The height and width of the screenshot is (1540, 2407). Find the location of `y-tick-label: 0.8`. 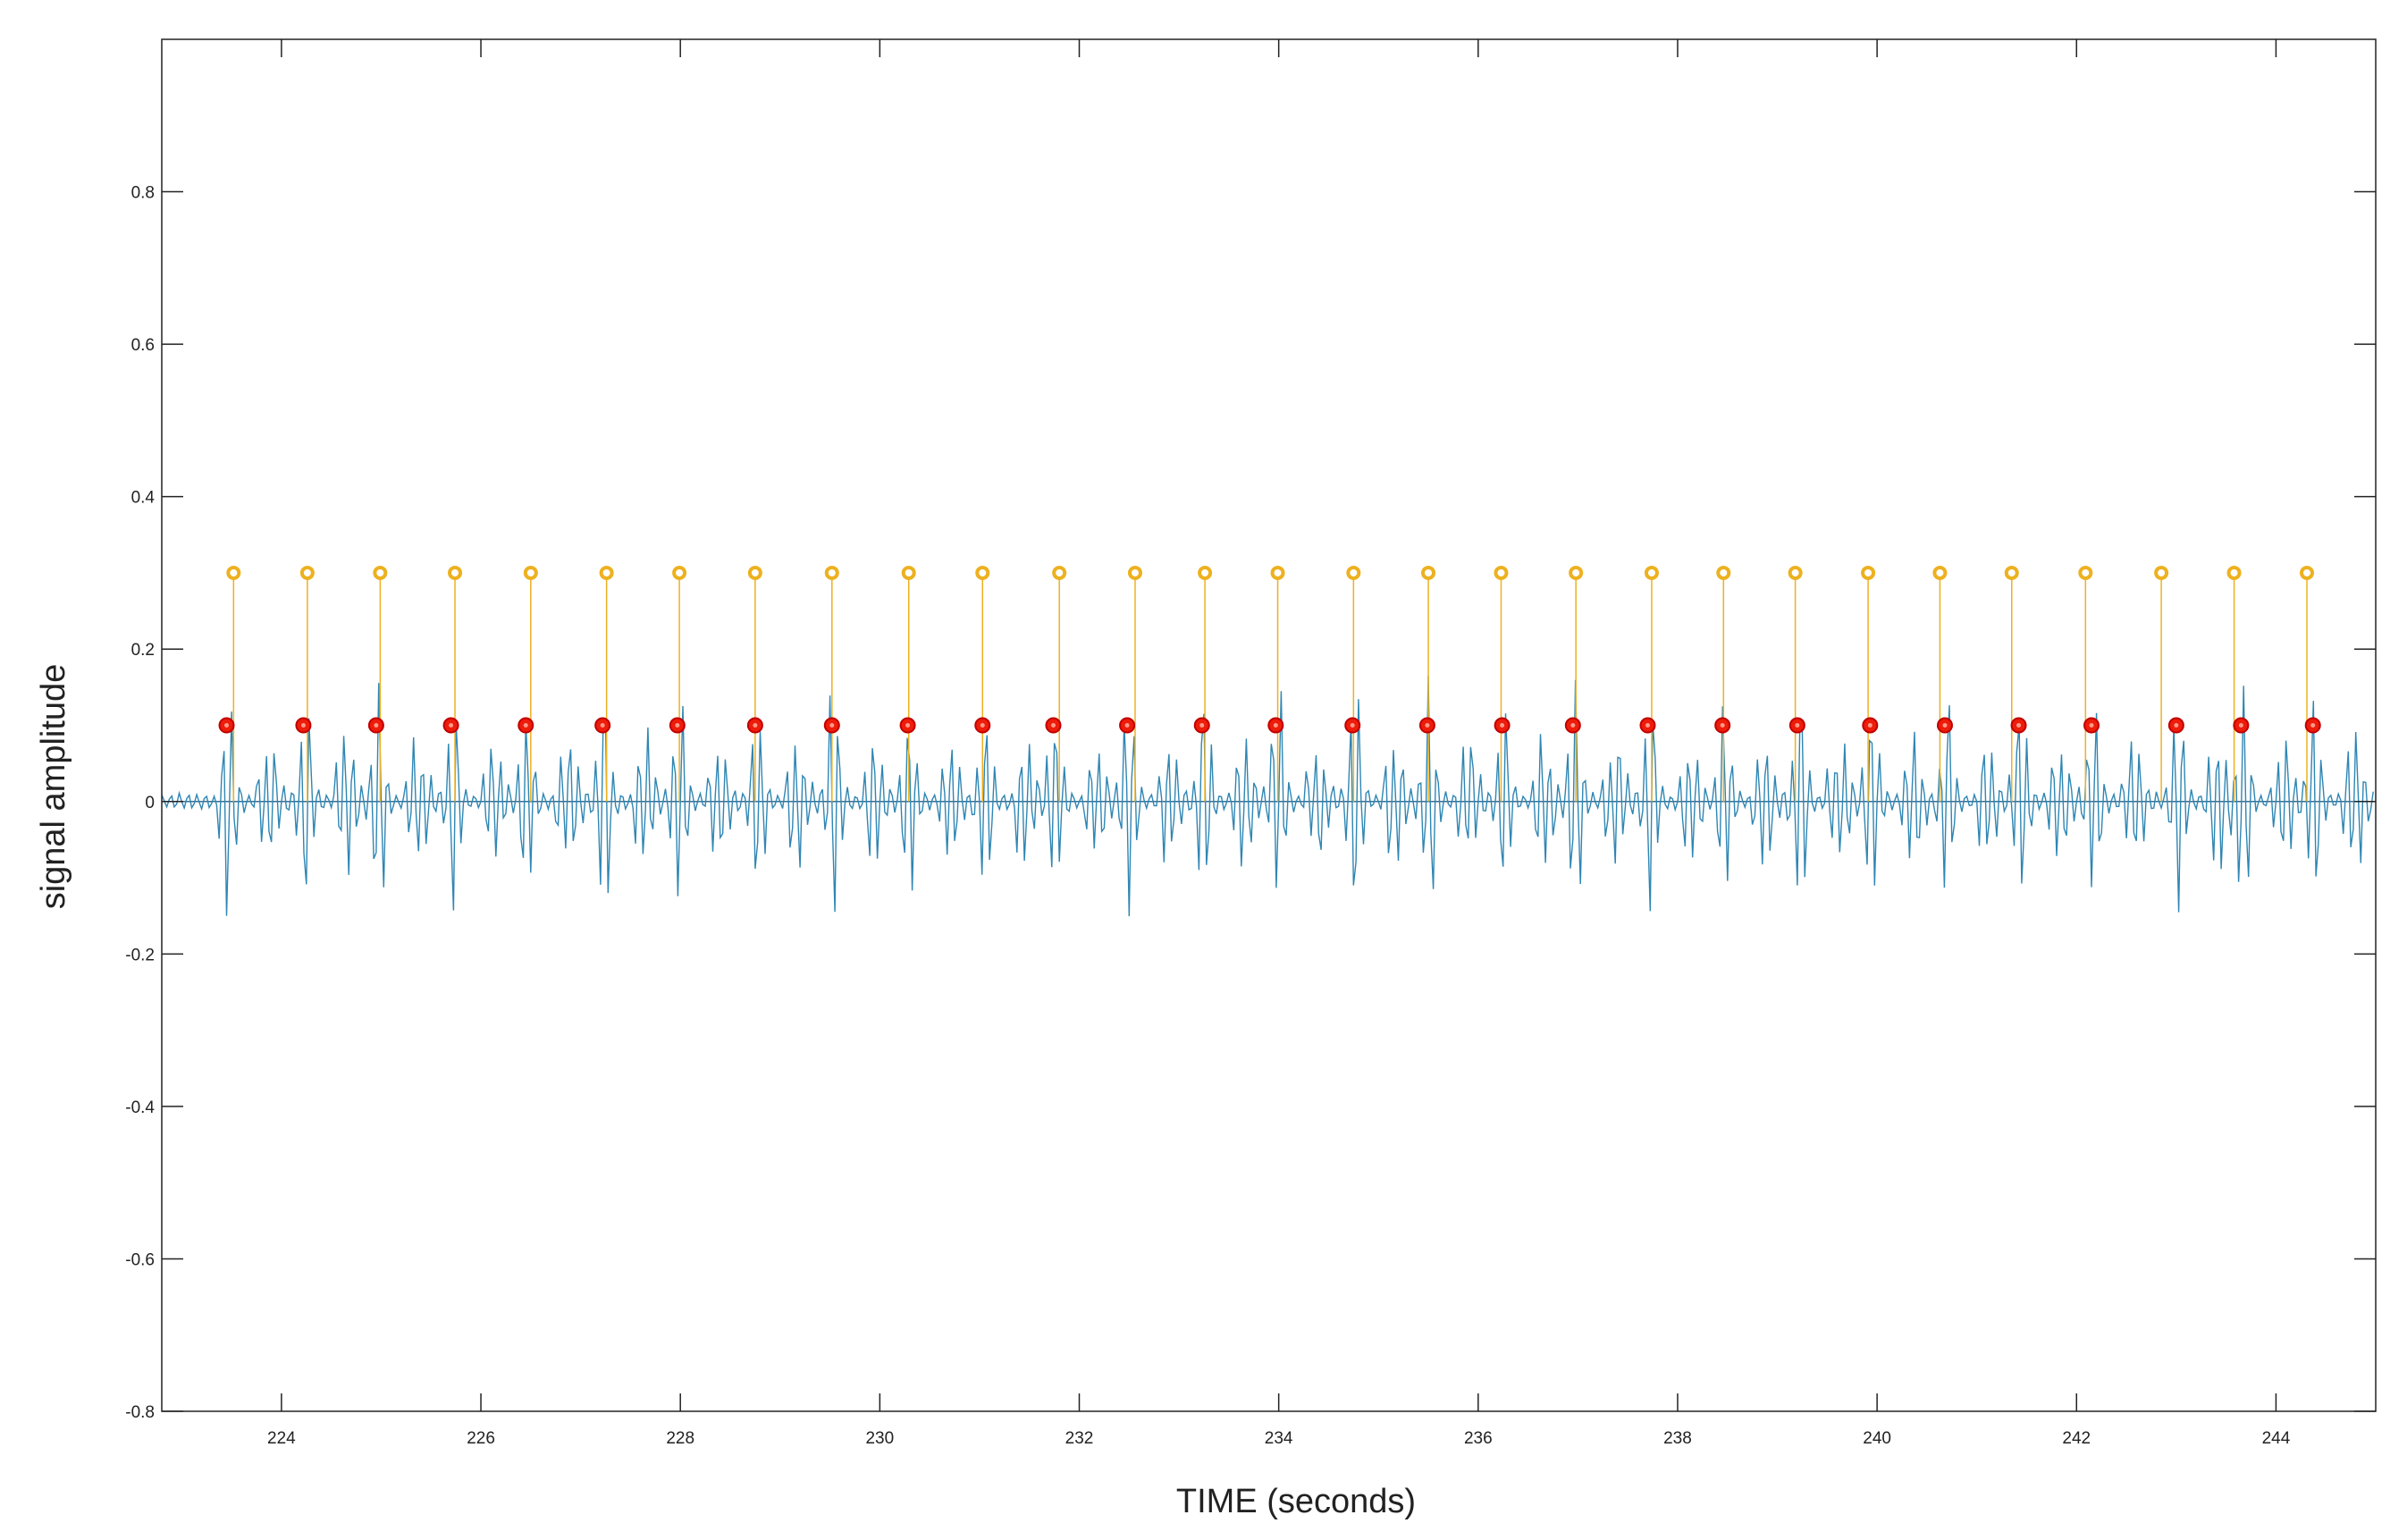

y-tick-label: 0.8 is located at coordinates (143, 193).